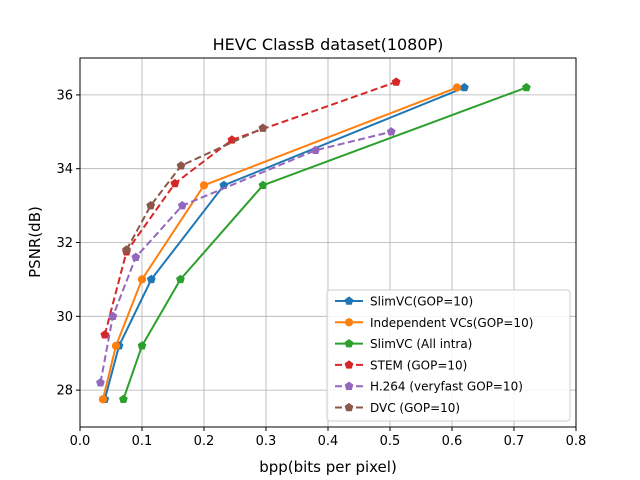 Image resolution: width=640 pixels, height=480 pixels. I want to click on legend-entry: DVC (GOP=10), so click(397, 408).